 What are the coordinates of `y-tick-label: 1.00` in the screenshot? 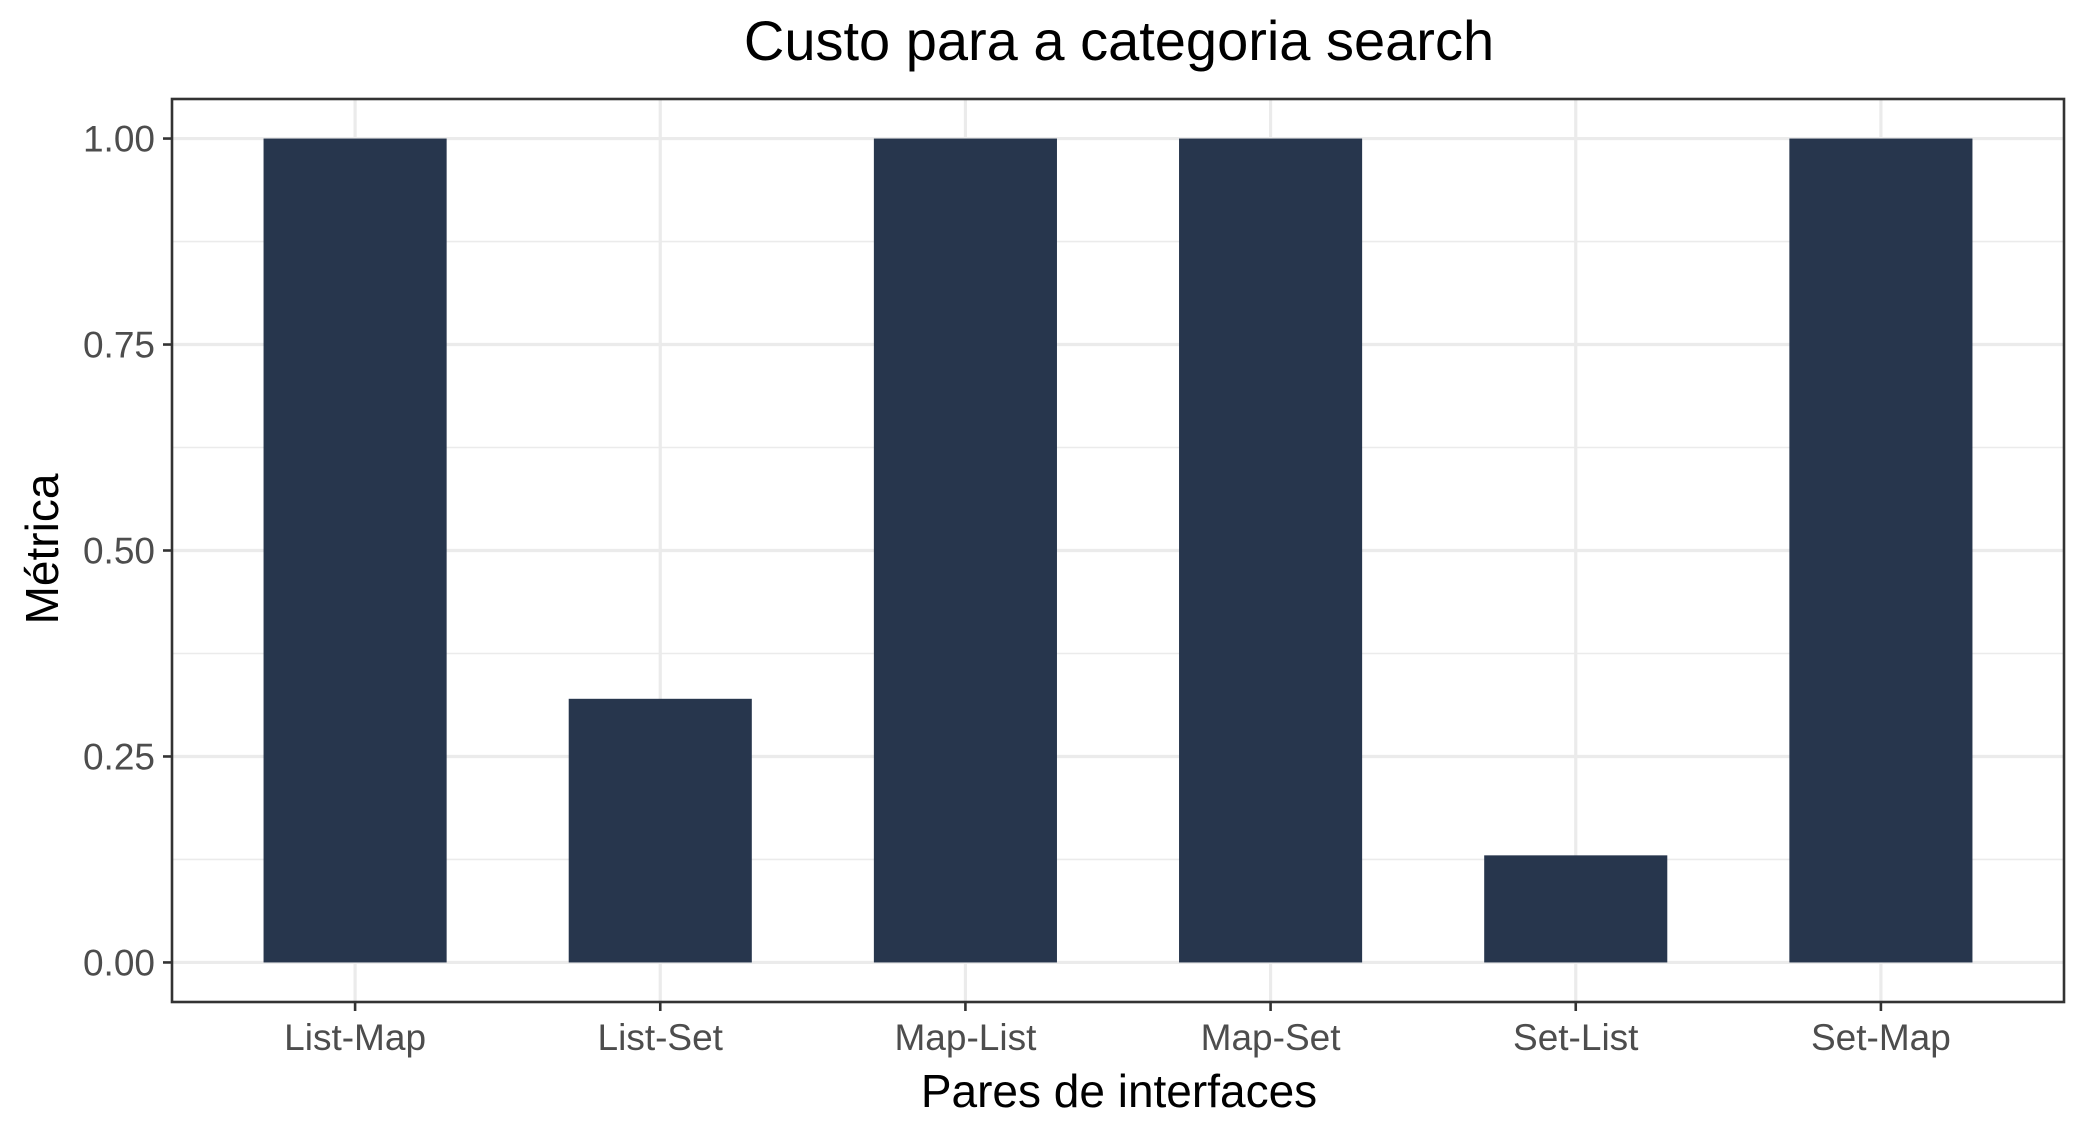 It's located at (119, 139).